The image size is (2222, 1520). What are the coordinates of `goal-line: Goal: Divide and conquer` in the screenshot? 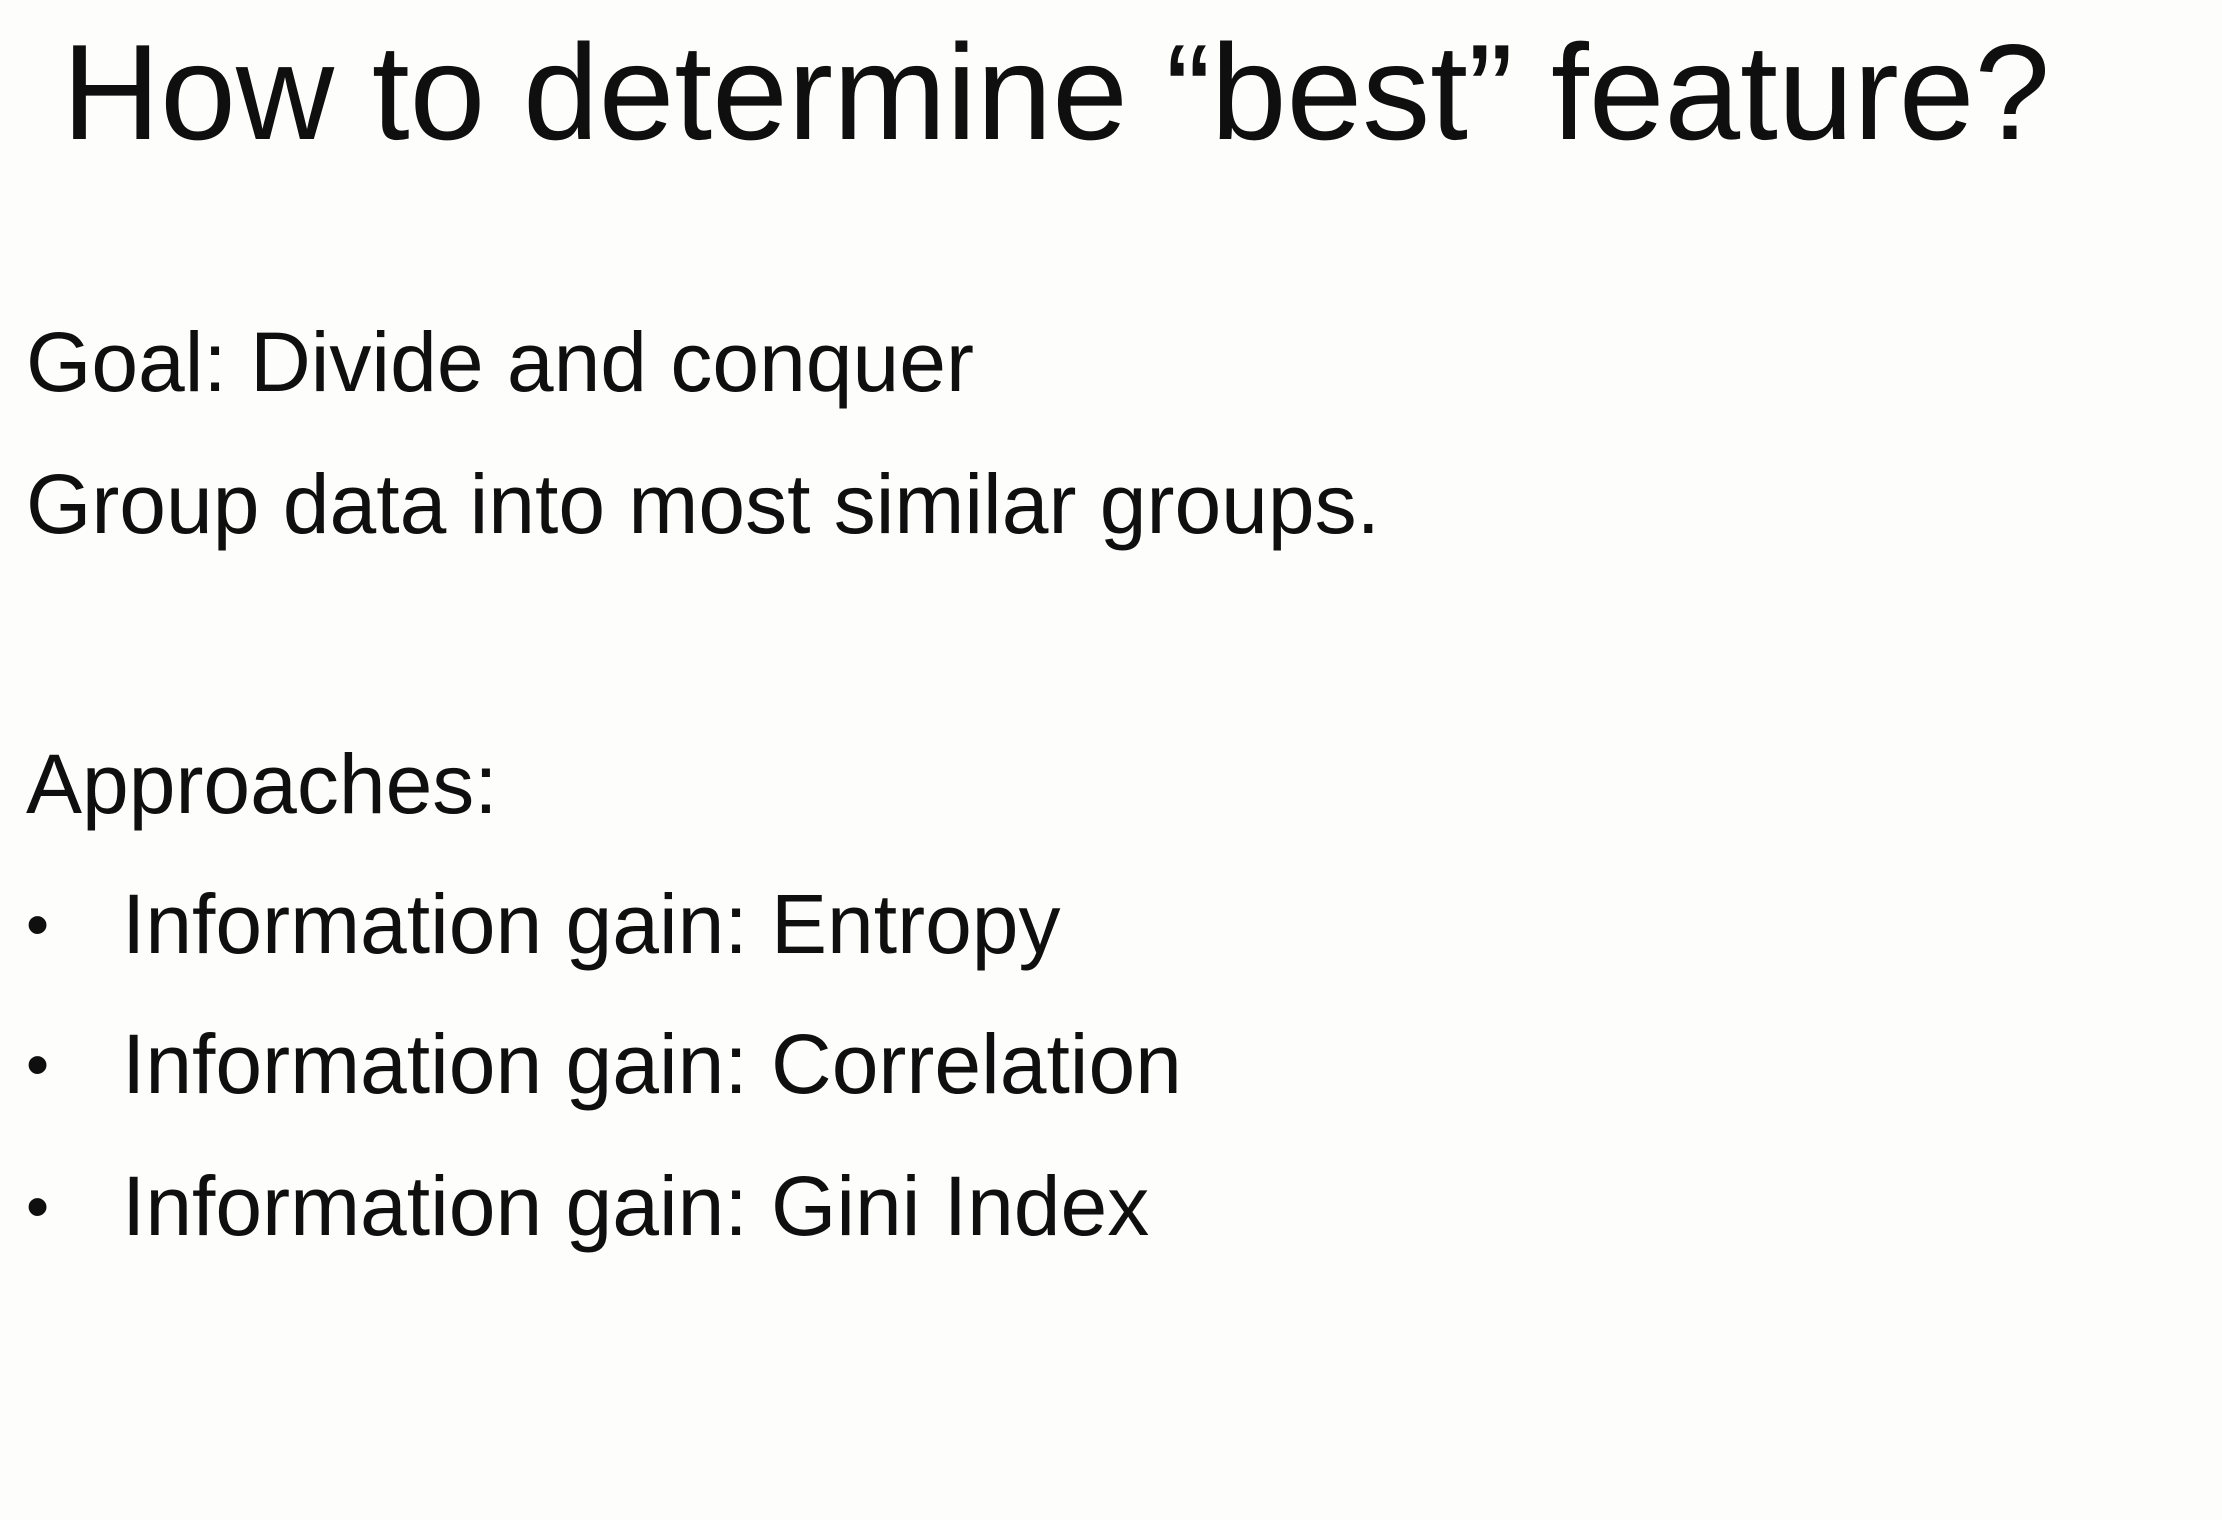 It's located at (500, 362).